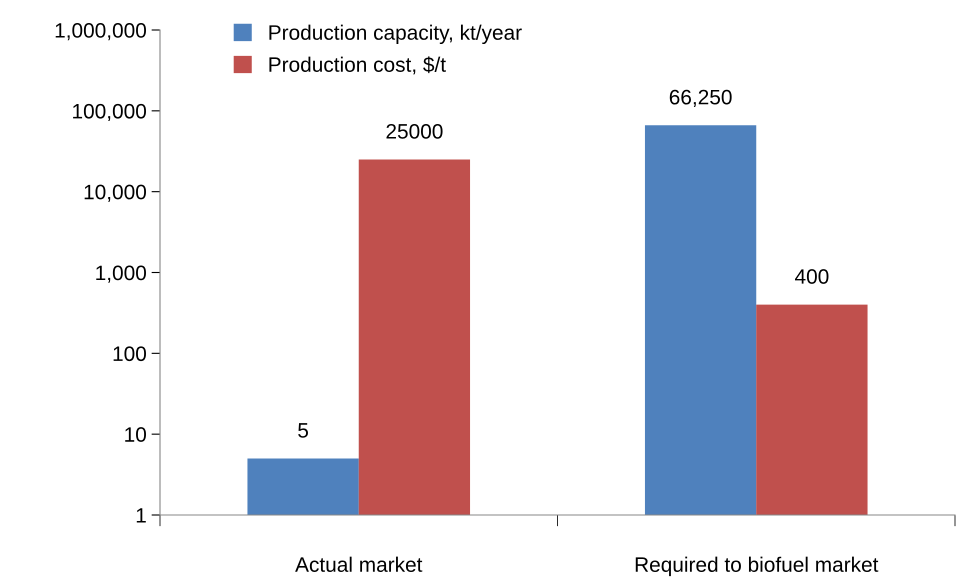  I want to click on y-tick-label: 100, so click(130, 354).